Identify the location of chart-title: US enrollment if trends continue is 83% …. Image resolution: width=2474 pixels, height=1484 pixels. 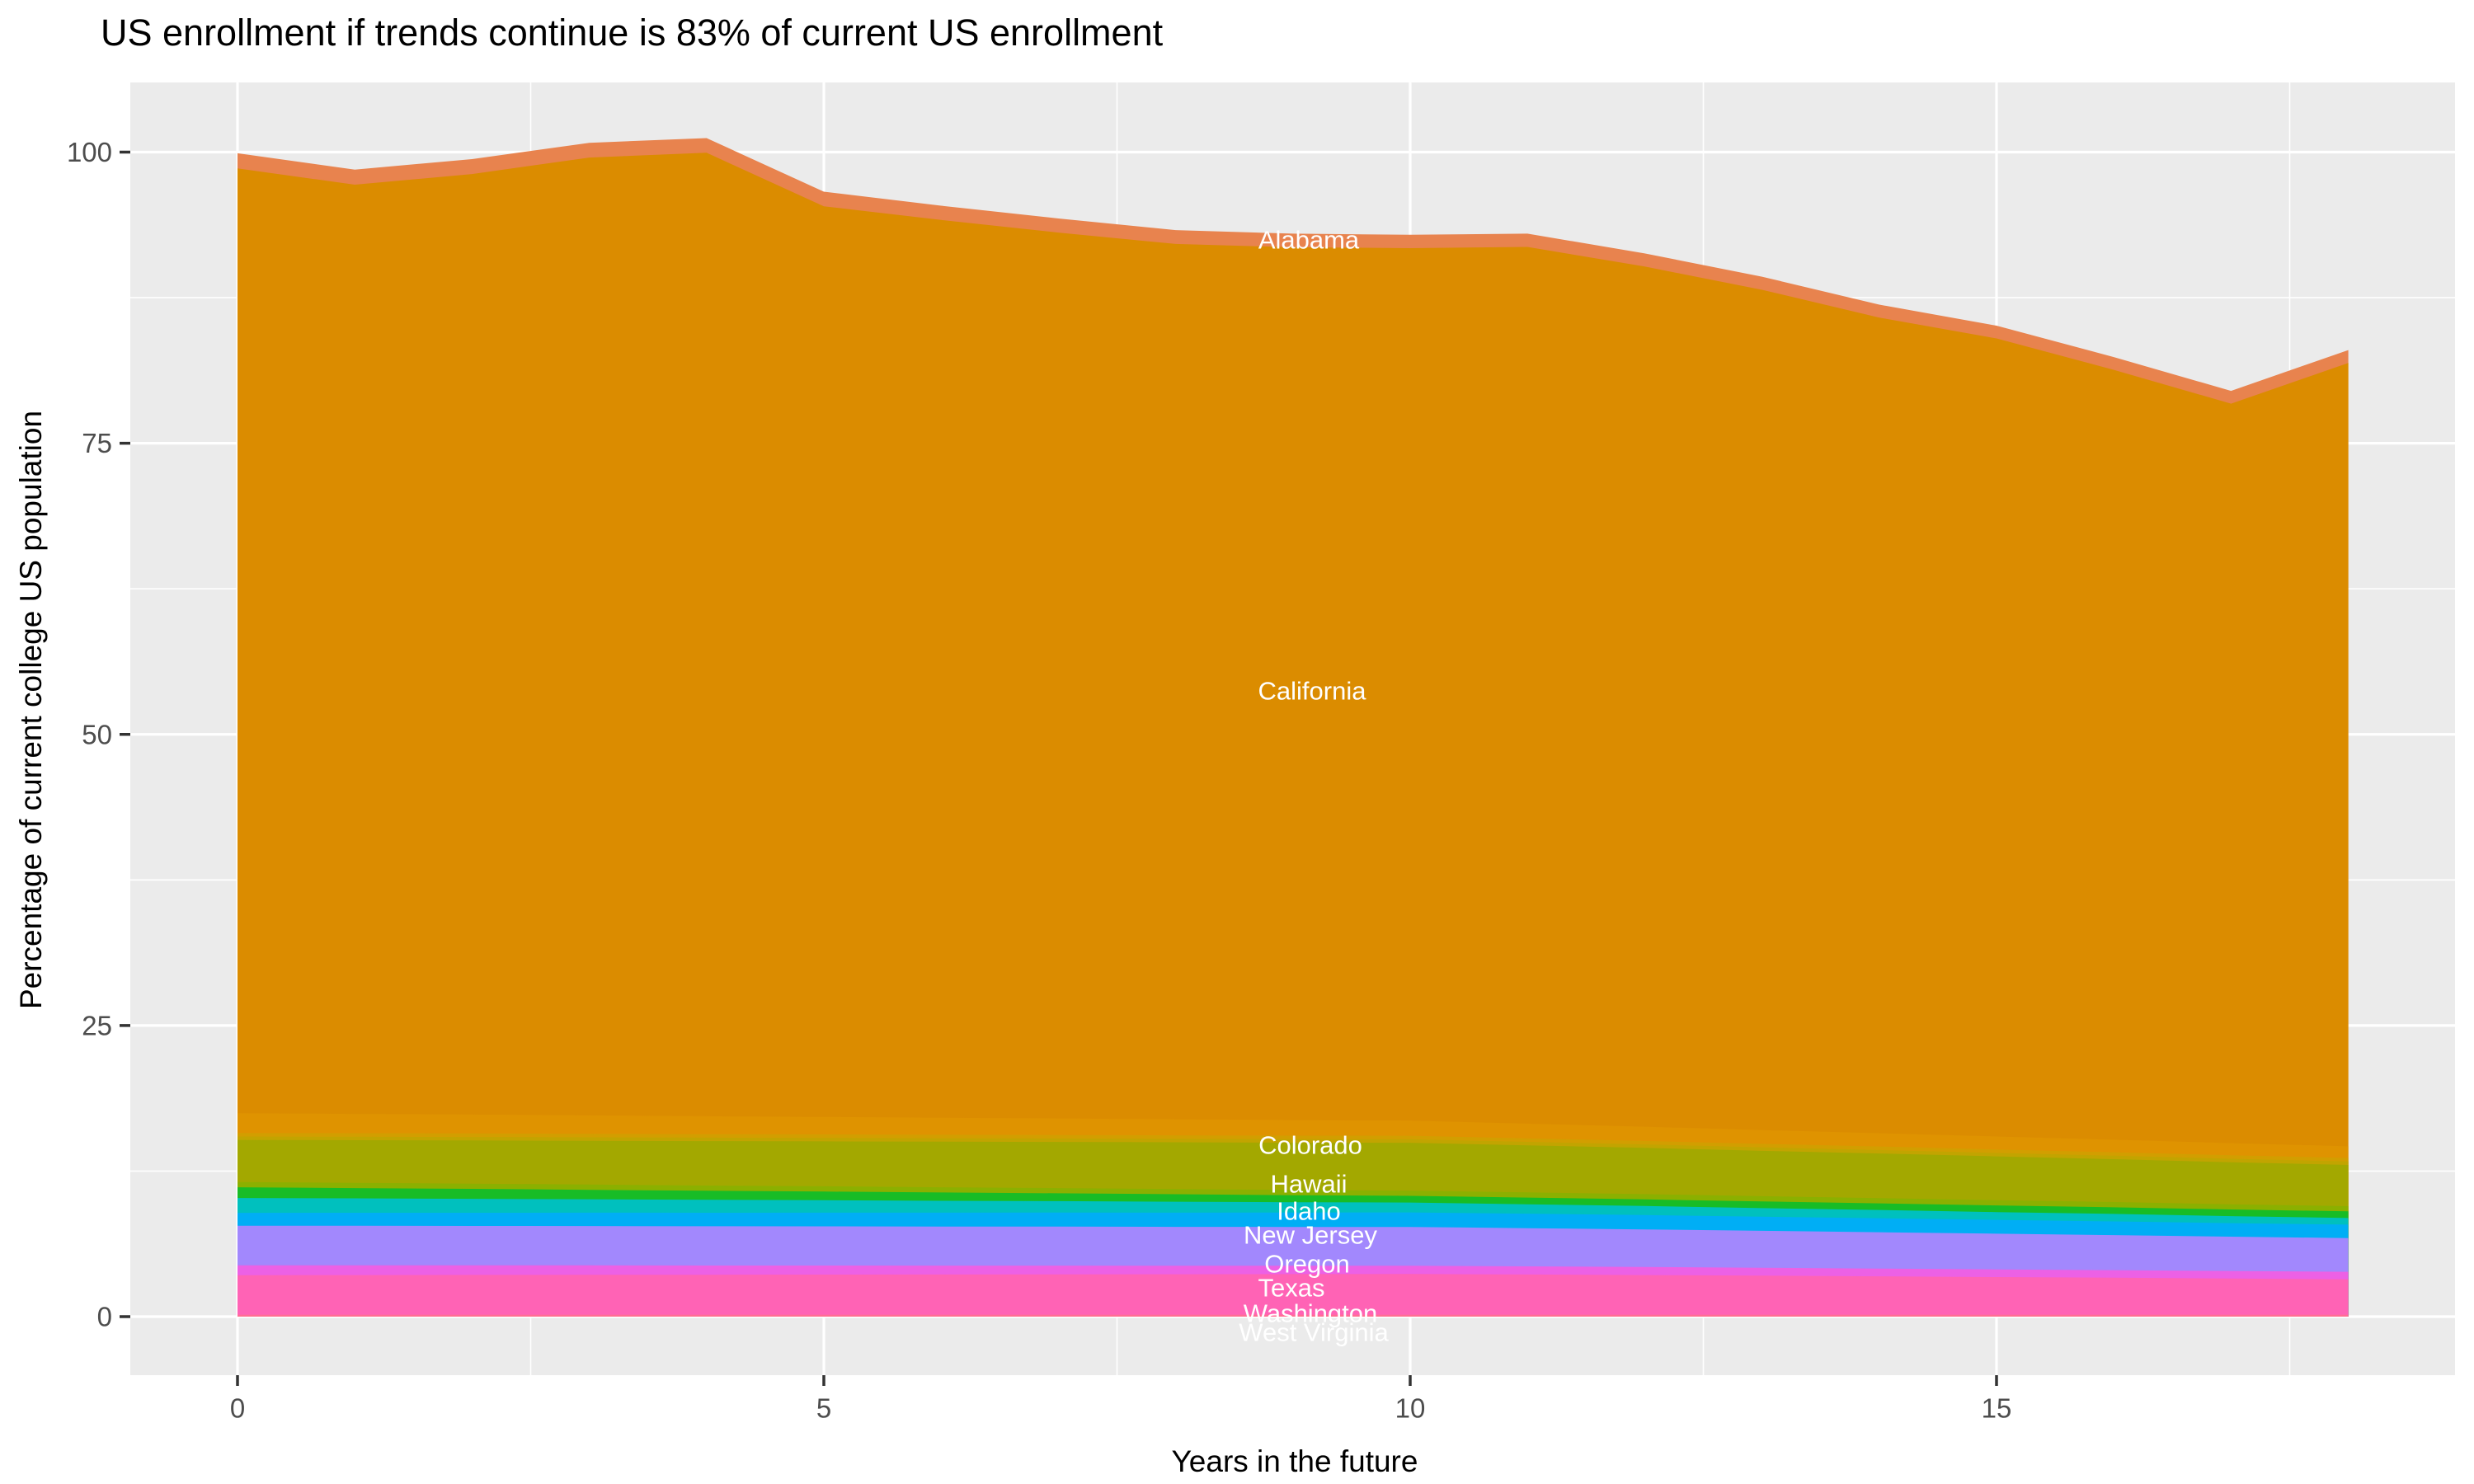
(632, 33).